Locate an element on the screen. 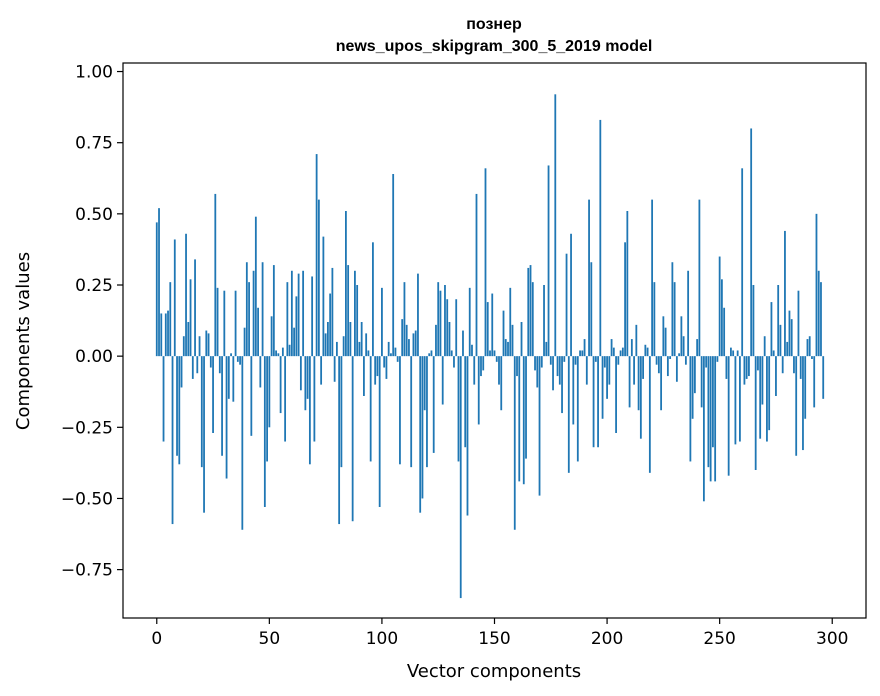 This screenshot has width=880, height=696. y-tick-label: 1.00 is located at coordinates (94, 73).